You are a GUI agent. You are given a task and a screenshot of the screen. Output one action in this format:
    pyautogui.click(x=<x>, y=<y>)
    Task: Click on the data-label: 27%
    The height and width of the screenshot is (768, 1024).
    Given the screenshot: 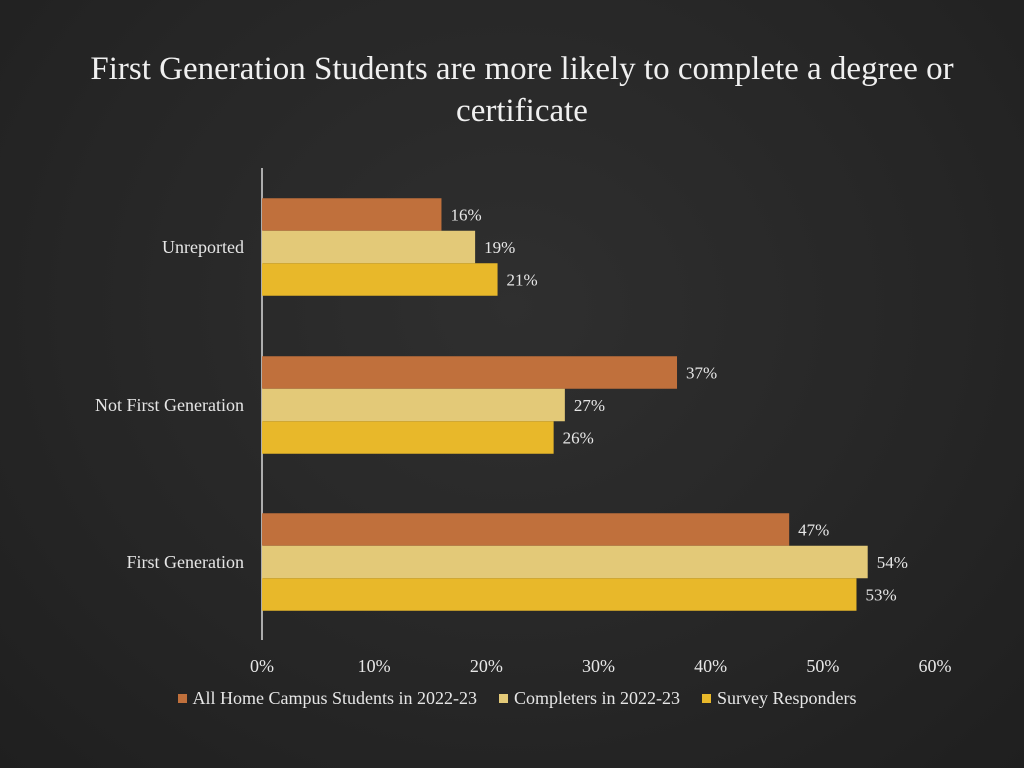 What is the action you would take?
    pyautogui.click(x=589, y=405)
    